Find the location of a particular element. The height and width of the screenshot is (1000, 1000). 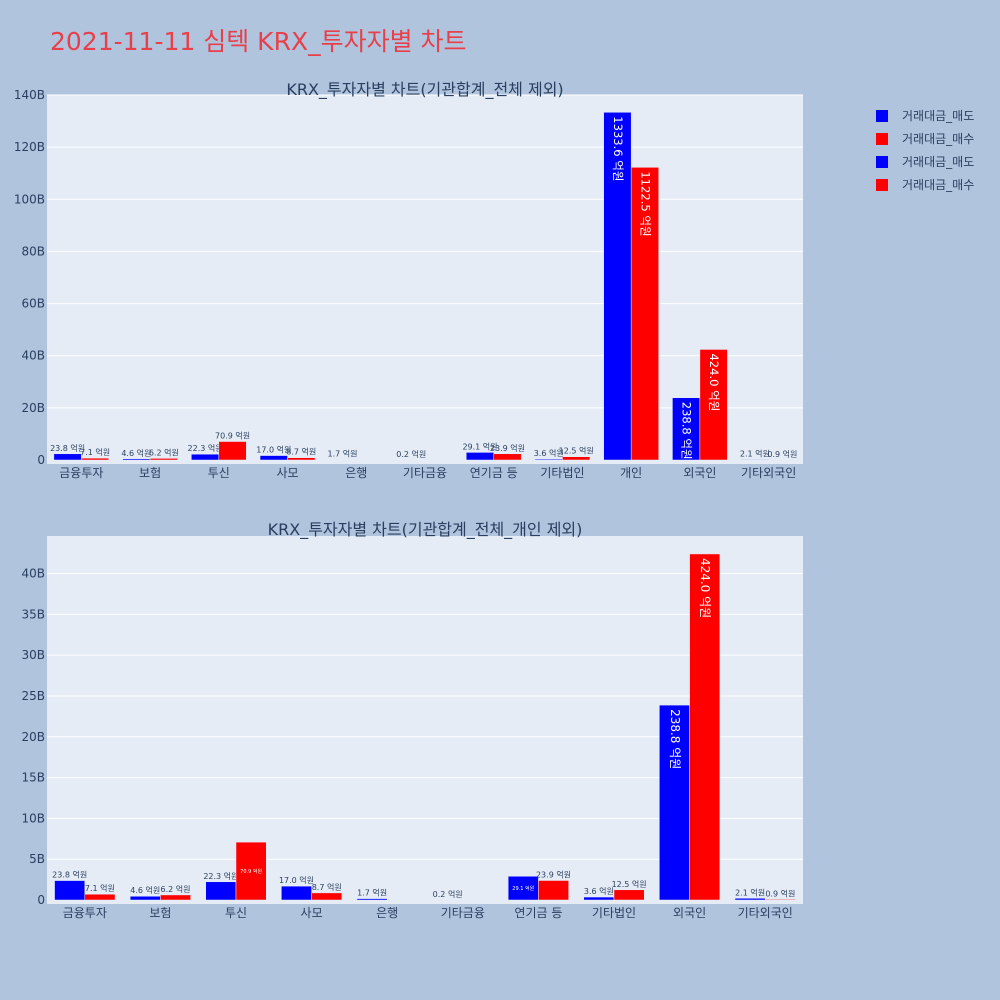

y-tick-label: 25B is located at coordinates (33, 696).